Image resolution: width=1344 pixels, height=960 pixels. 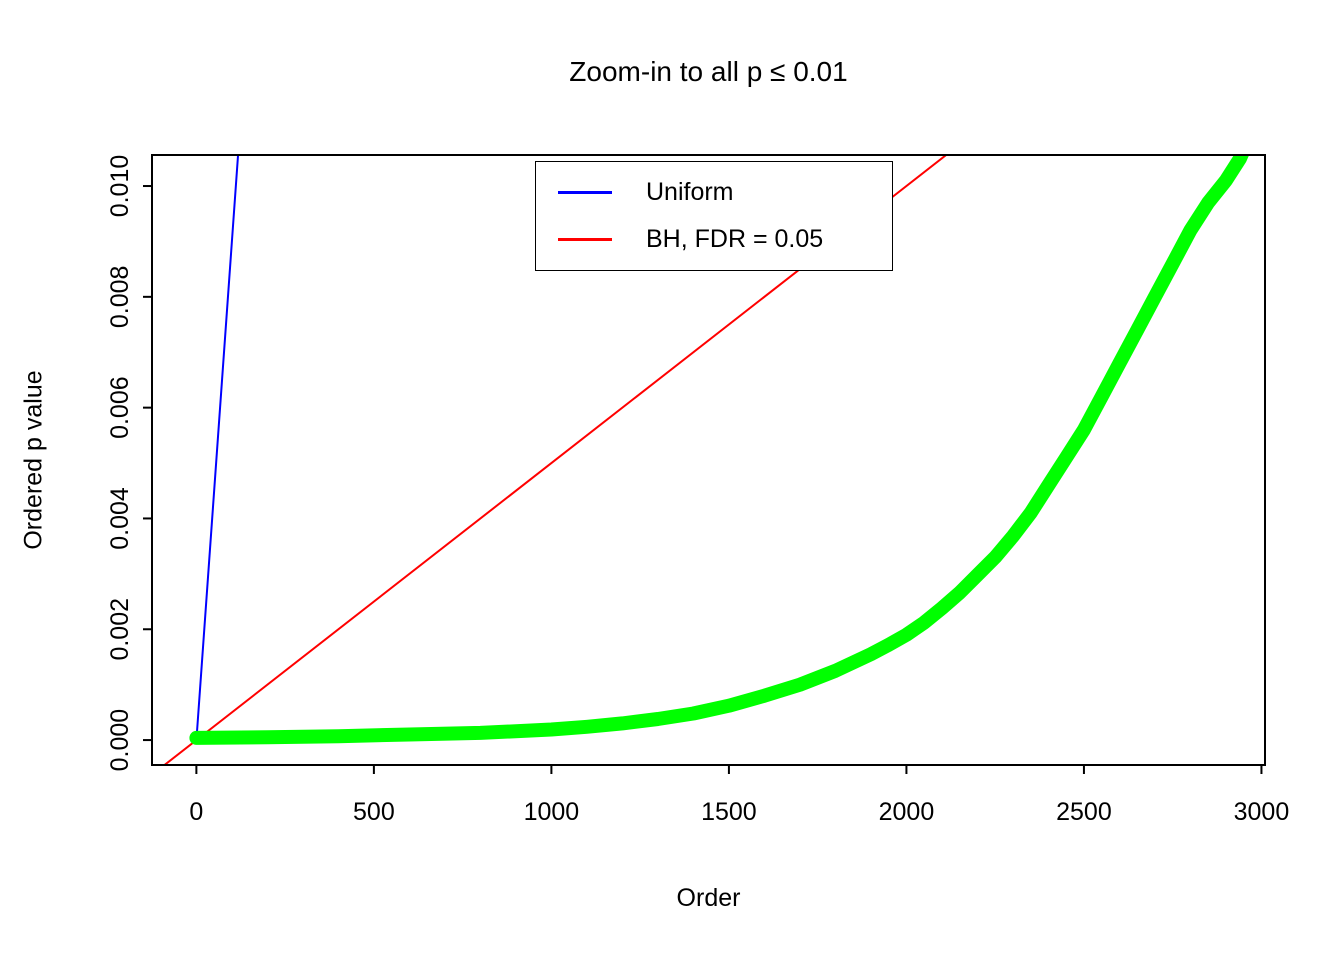 I want to click on x-tick-label: 1000, so click(x=552, y=812).